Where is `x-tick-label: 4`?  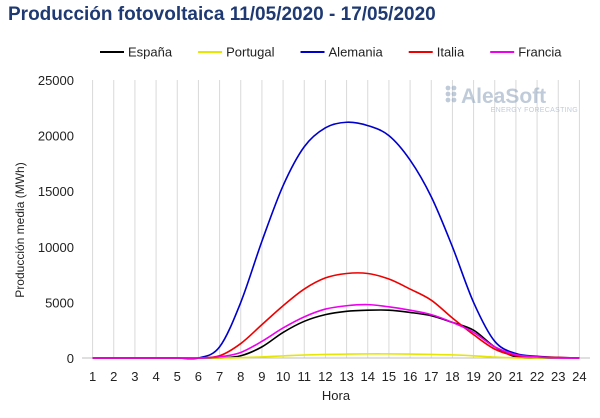 x-tick-label: 4 is located at coordinates (155, 376).